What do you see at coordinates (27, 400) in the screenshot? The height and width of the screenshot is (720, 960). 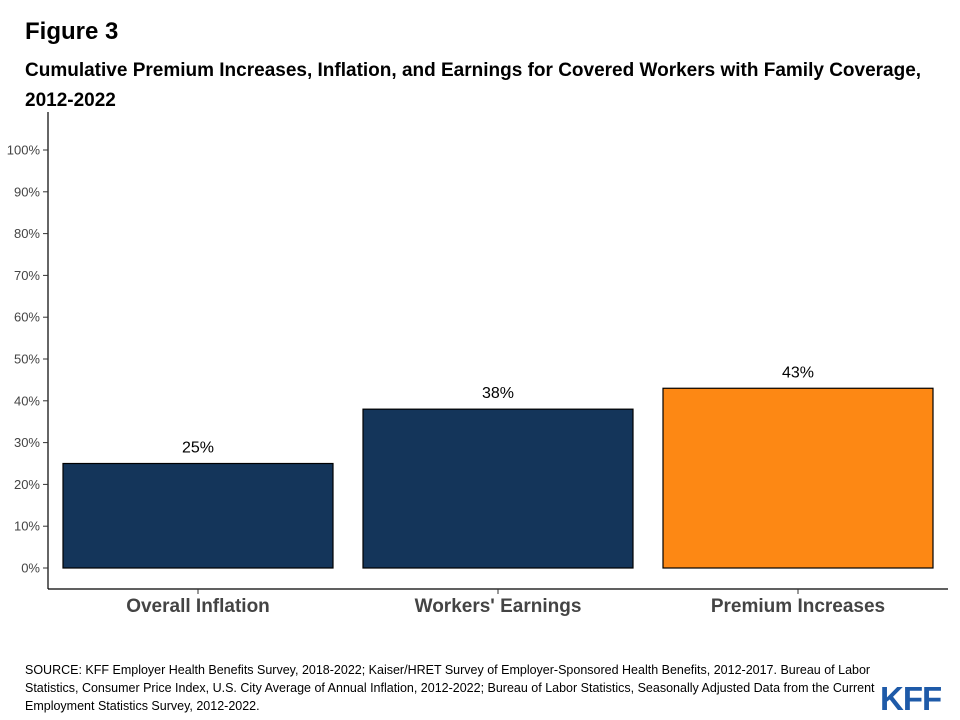 I see `y-tick-label: 40%` at bounding box center [27, 400].